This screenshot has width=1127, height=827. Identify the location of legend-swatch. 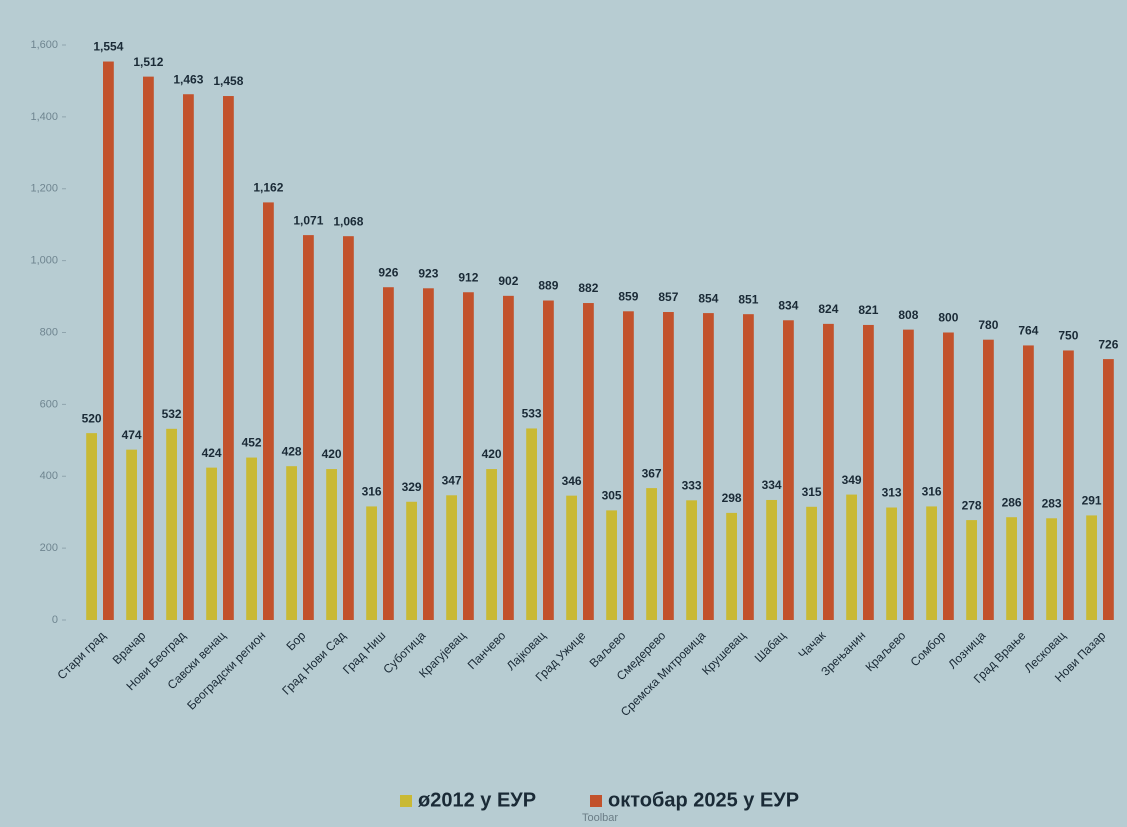
(596, 801).